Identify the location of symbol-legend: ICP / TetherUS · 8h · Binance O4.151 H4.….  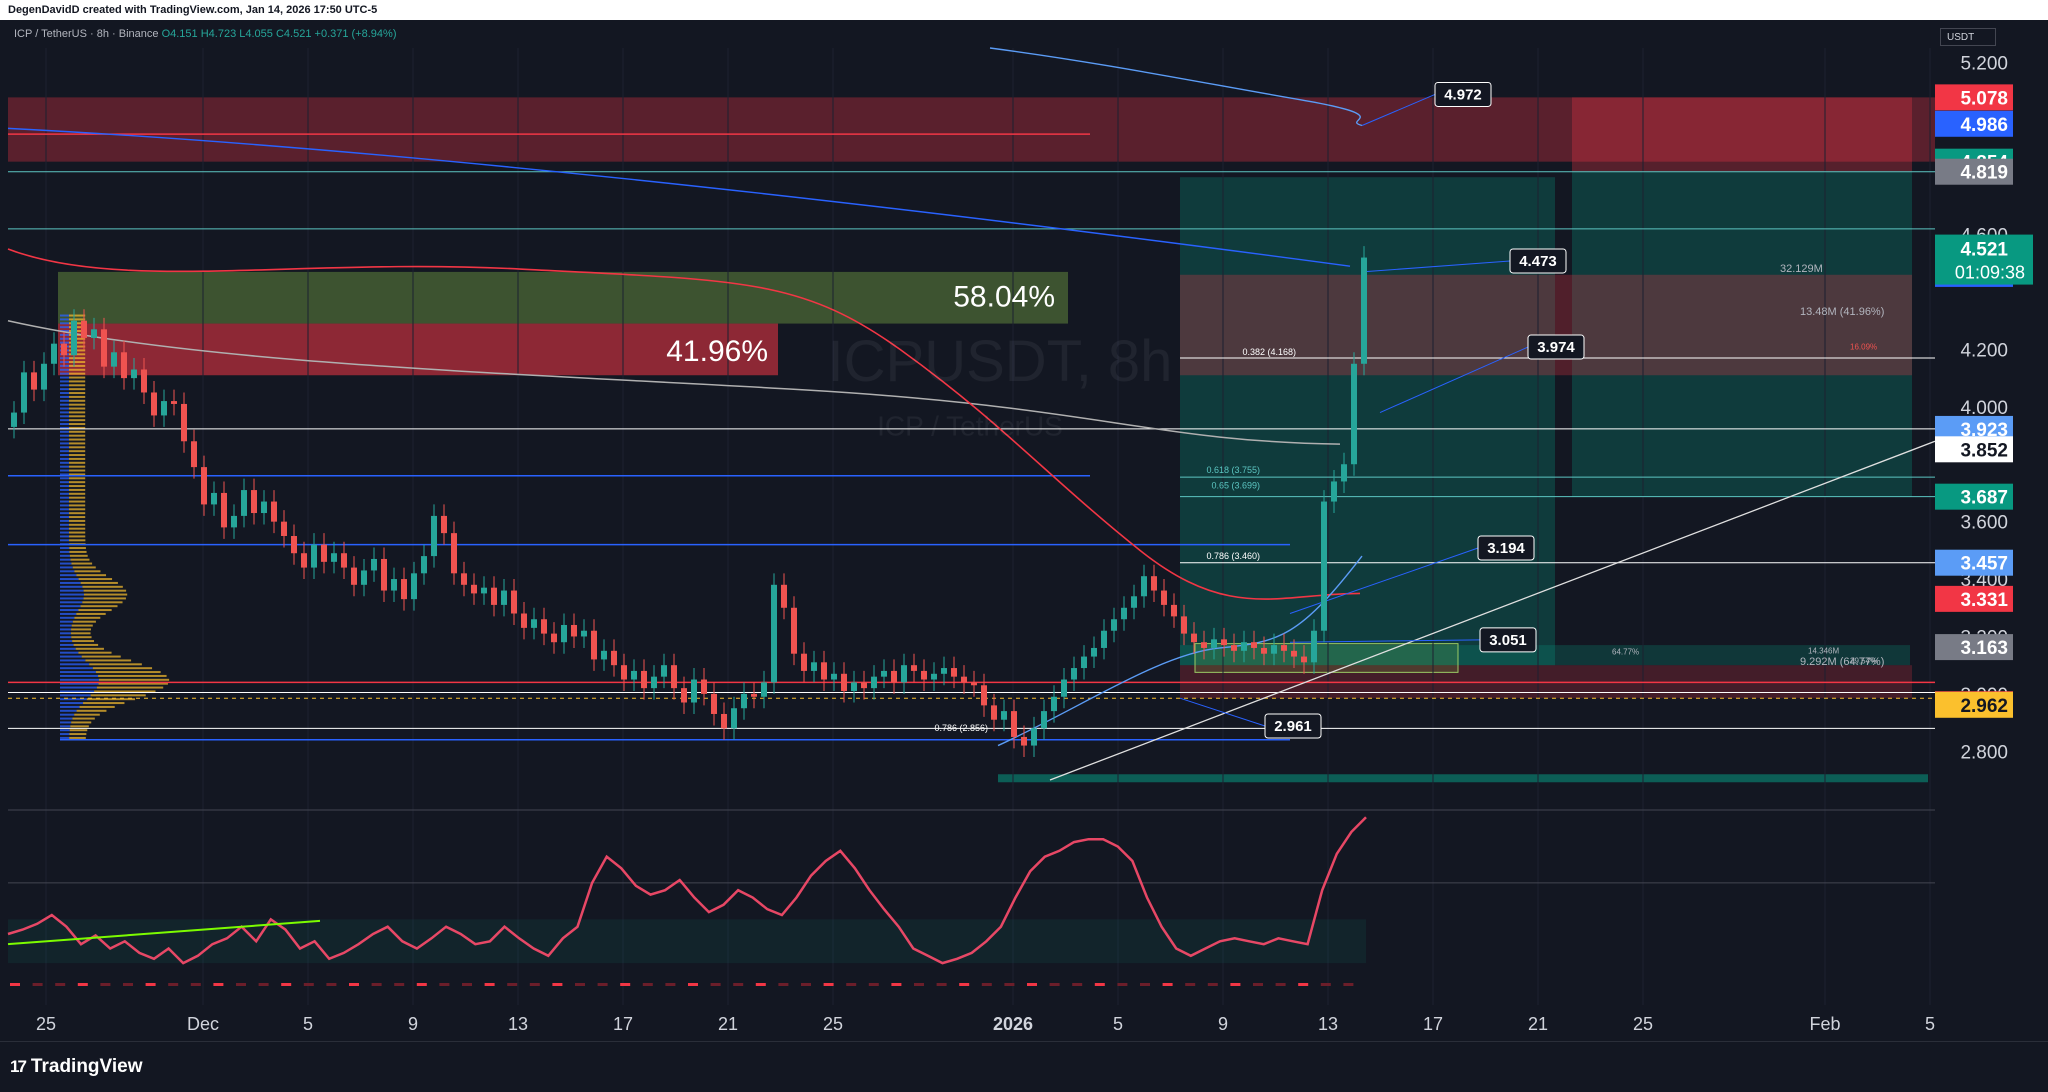
(205, 34).